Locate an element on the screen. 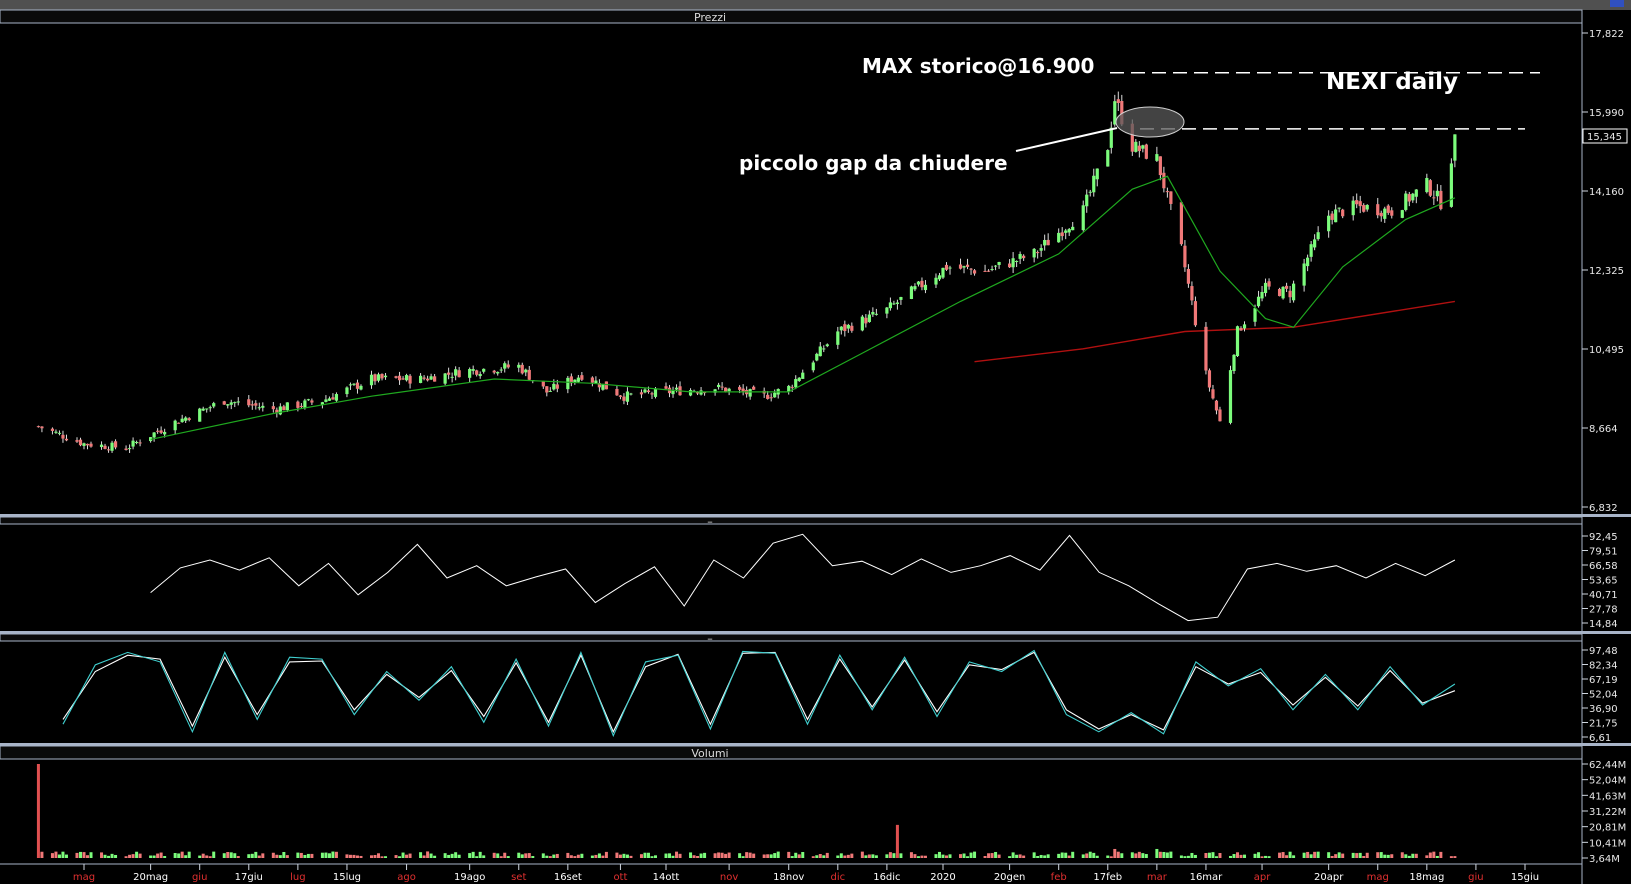 The width and height of the screenshot is (1631, 884). price-rsi-divider is located at coordinates (815, 515).